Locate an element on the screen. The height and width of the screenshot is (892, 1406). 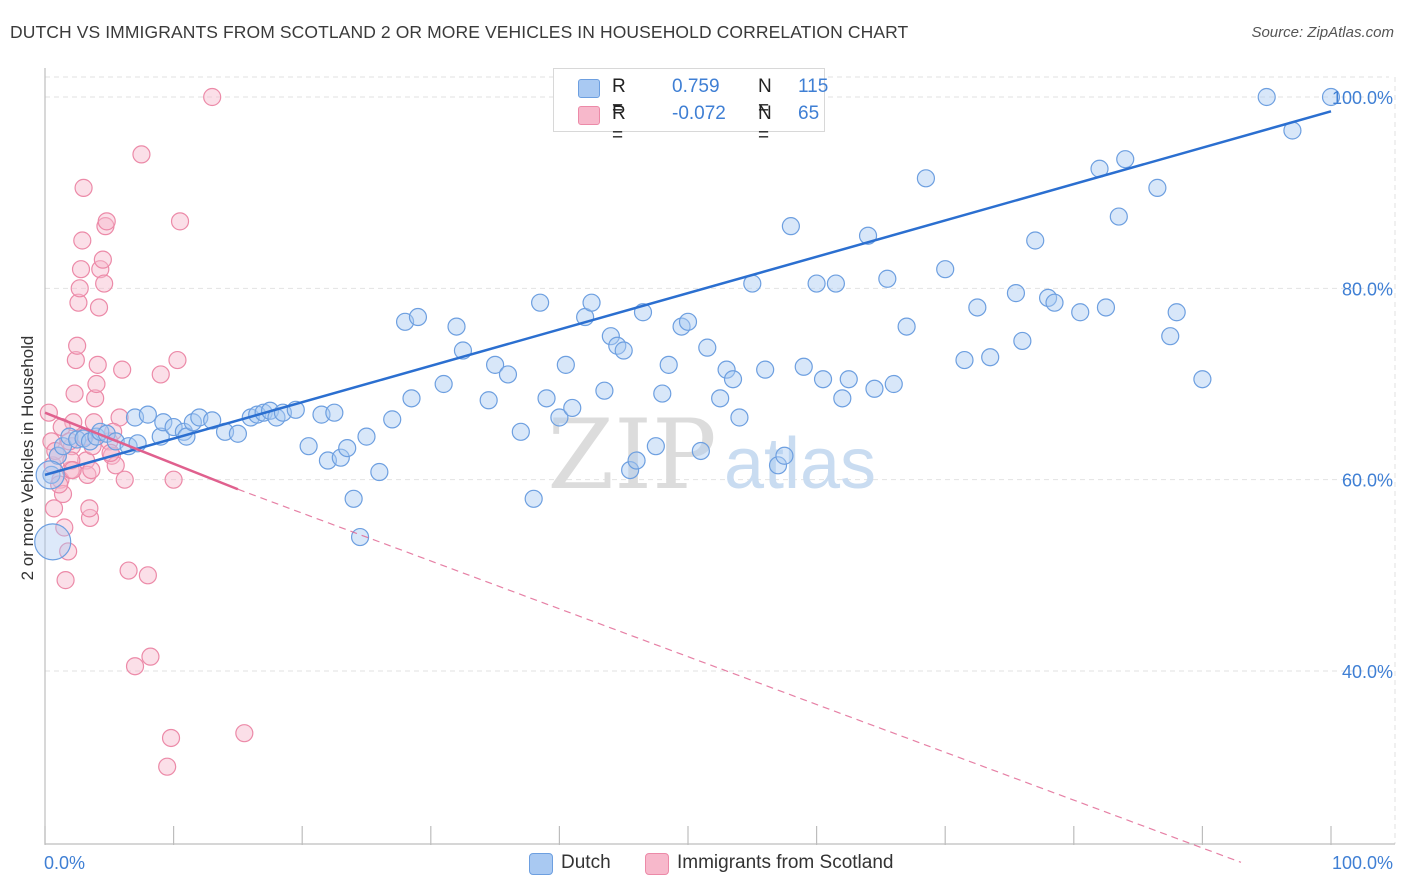
bottom-legend-label-dutch: Dutch is located at coordinates (586, 862).